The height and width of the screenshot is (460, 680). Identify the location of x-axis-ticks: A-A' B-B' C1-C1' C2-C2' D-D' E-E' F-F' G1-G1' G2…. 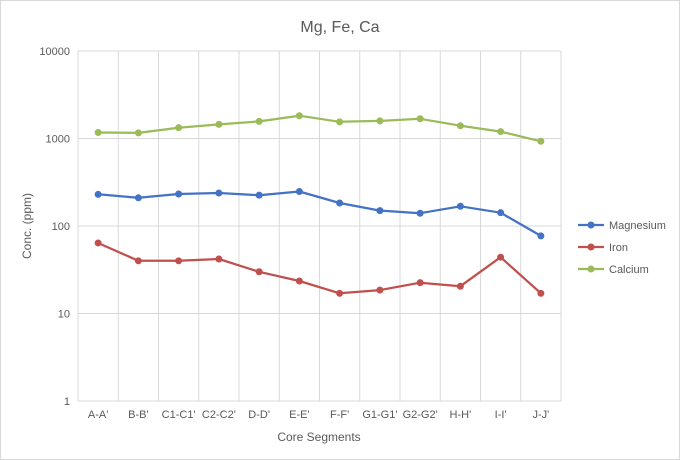
(318, 415).